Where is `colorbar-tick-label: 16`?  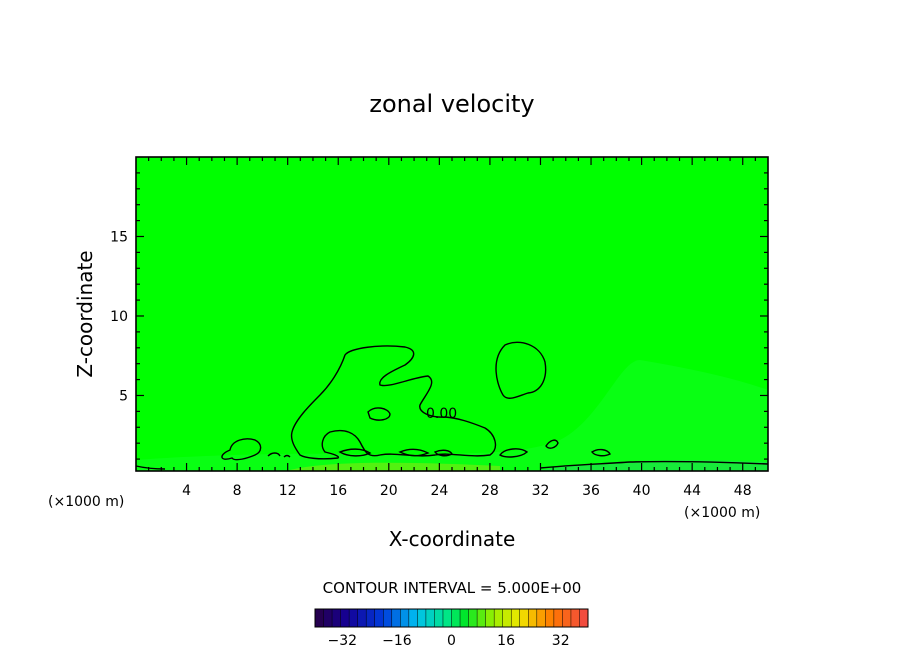
colorbar-tick-label: 16 is located at coordinates (506, 641).